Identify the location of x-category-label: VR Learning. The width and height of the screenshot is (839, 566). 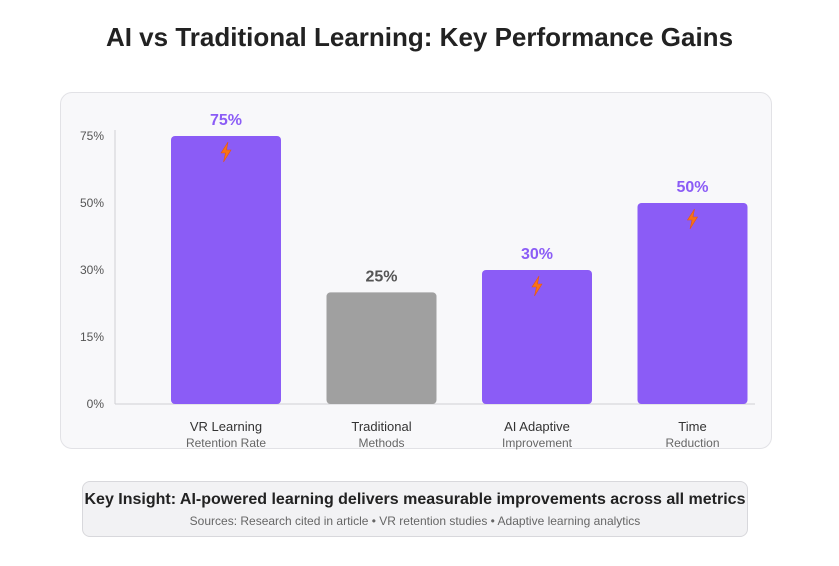
(226, 426).